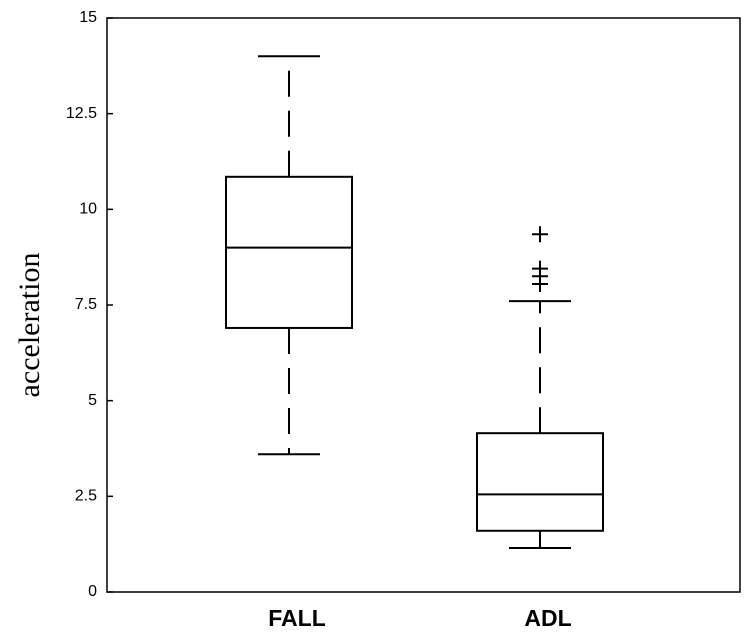  I want to click on y-axis-label: acceleration, so click(29, 325).